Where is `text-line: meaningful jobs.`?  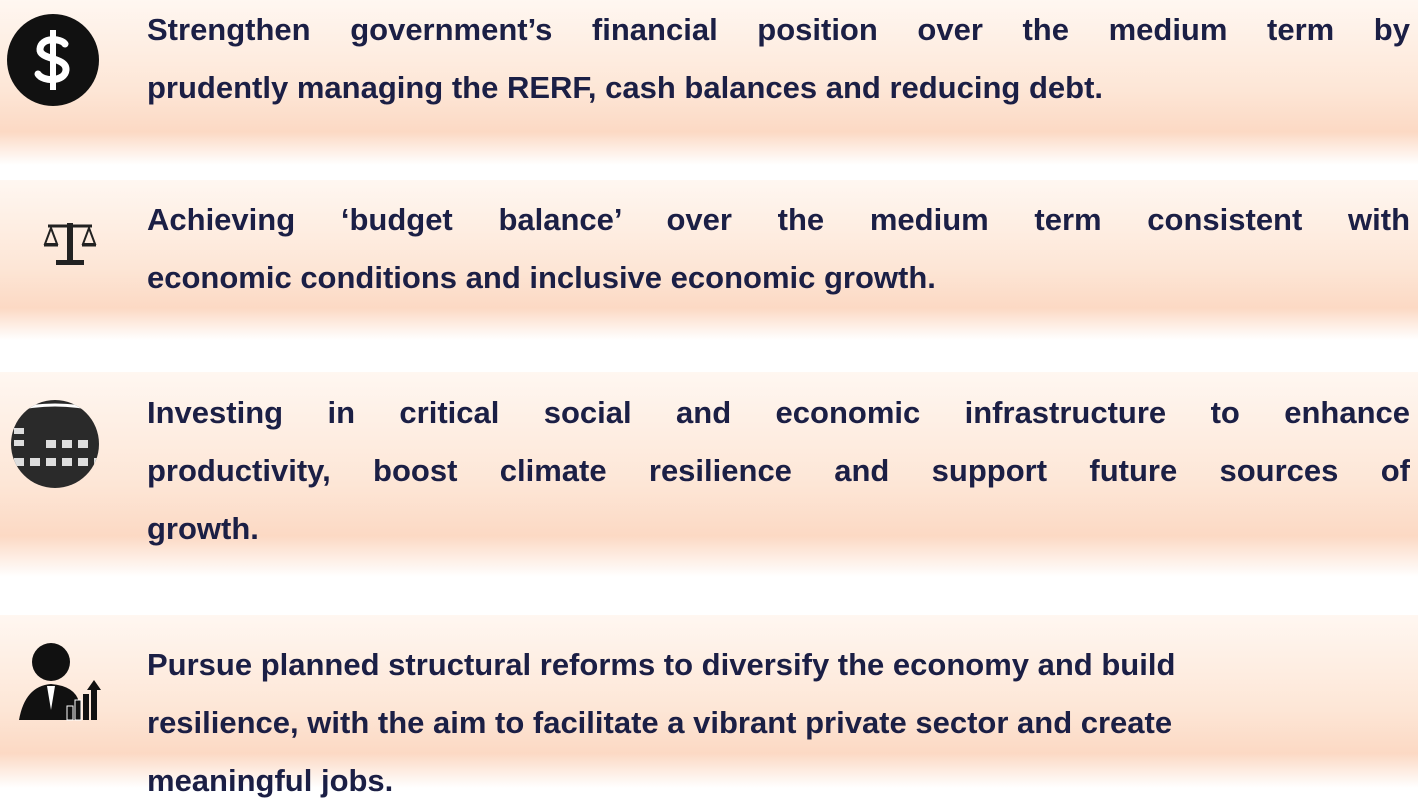
text-line: meaningful jobs. is located at coordinates (270, 780).